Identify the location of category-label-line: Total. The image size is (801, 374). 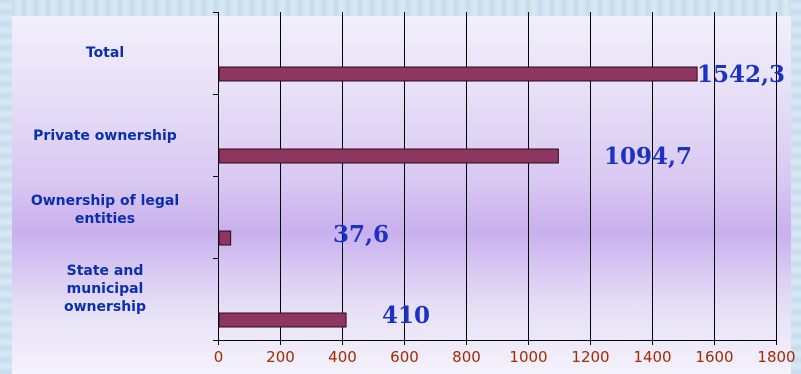
(105, 53).